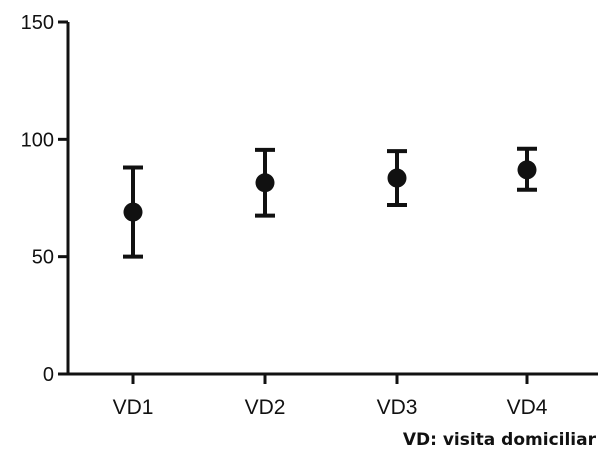  Describe the element at coordinates (265, 407) in the screenshot. I see `x-category-label: VD2` at that location.